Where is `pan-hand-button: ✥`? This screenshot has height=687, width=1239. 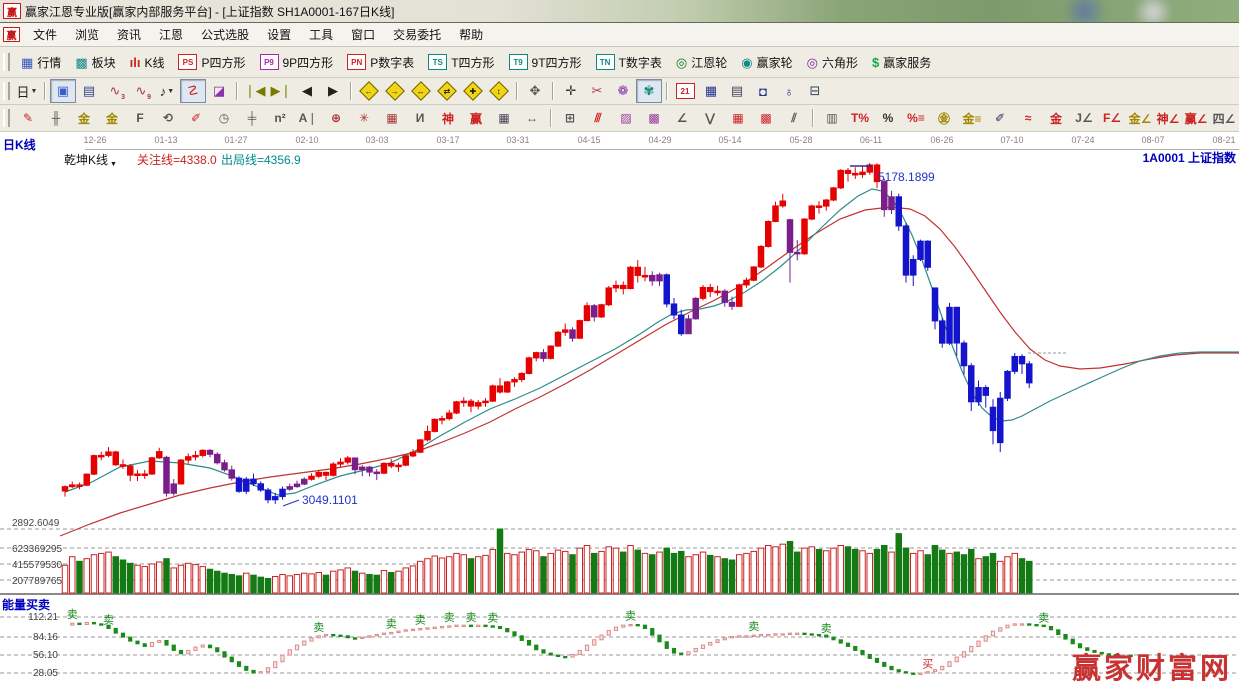
pan-hand-button: ✥ is located at coordinates (535, 91).